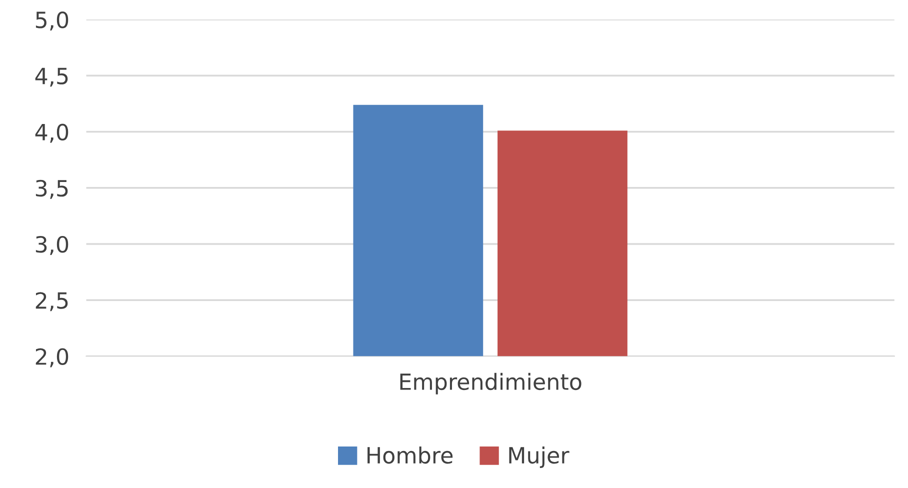  I want to click on y-tick-label: 4,0, so click(51, 133).